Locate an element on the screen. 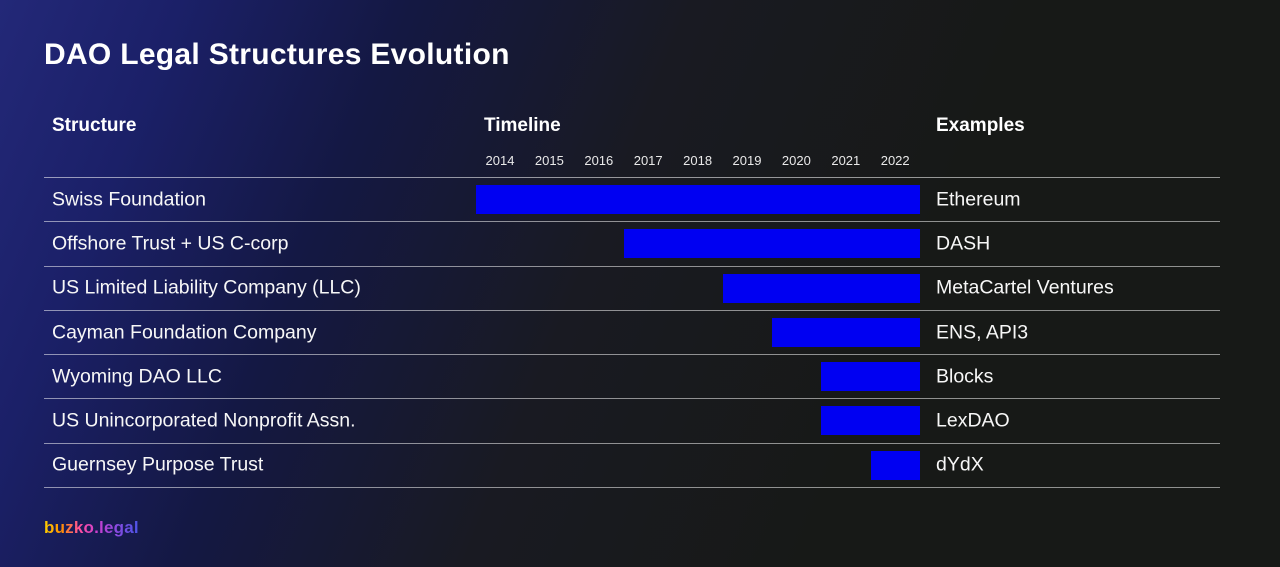 The width and height of the screenshot is (1280, 567). structure-label: Cayman Foundation Company is located at coordinates (184, 332).